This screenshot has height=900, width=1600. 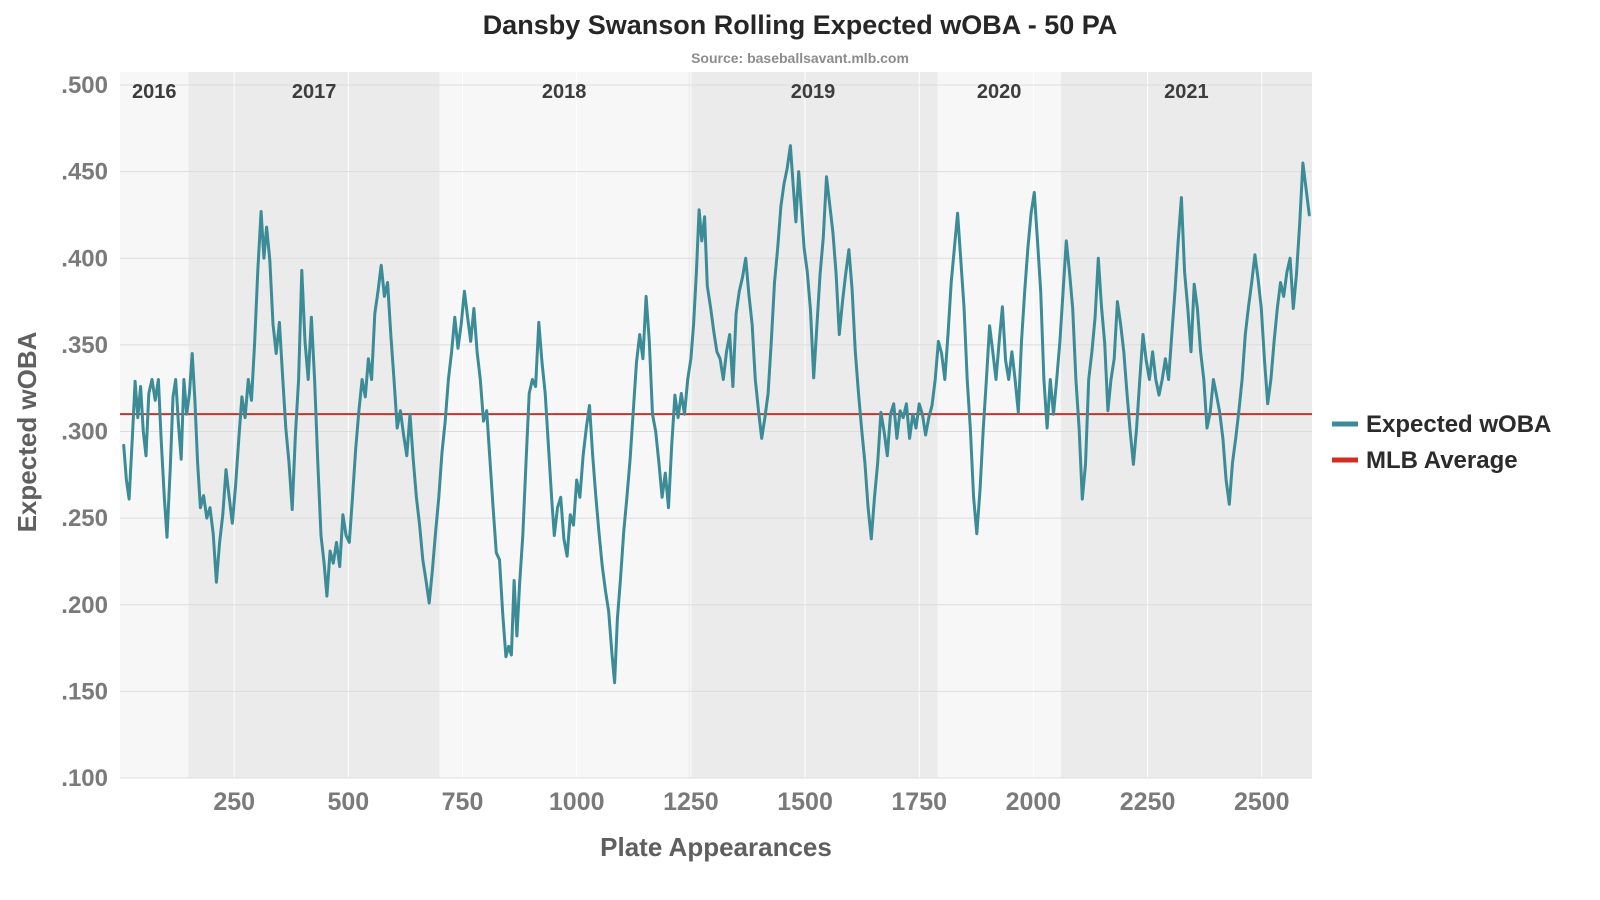 I want to click on year-band-2021, so click(x=1186, y=425).